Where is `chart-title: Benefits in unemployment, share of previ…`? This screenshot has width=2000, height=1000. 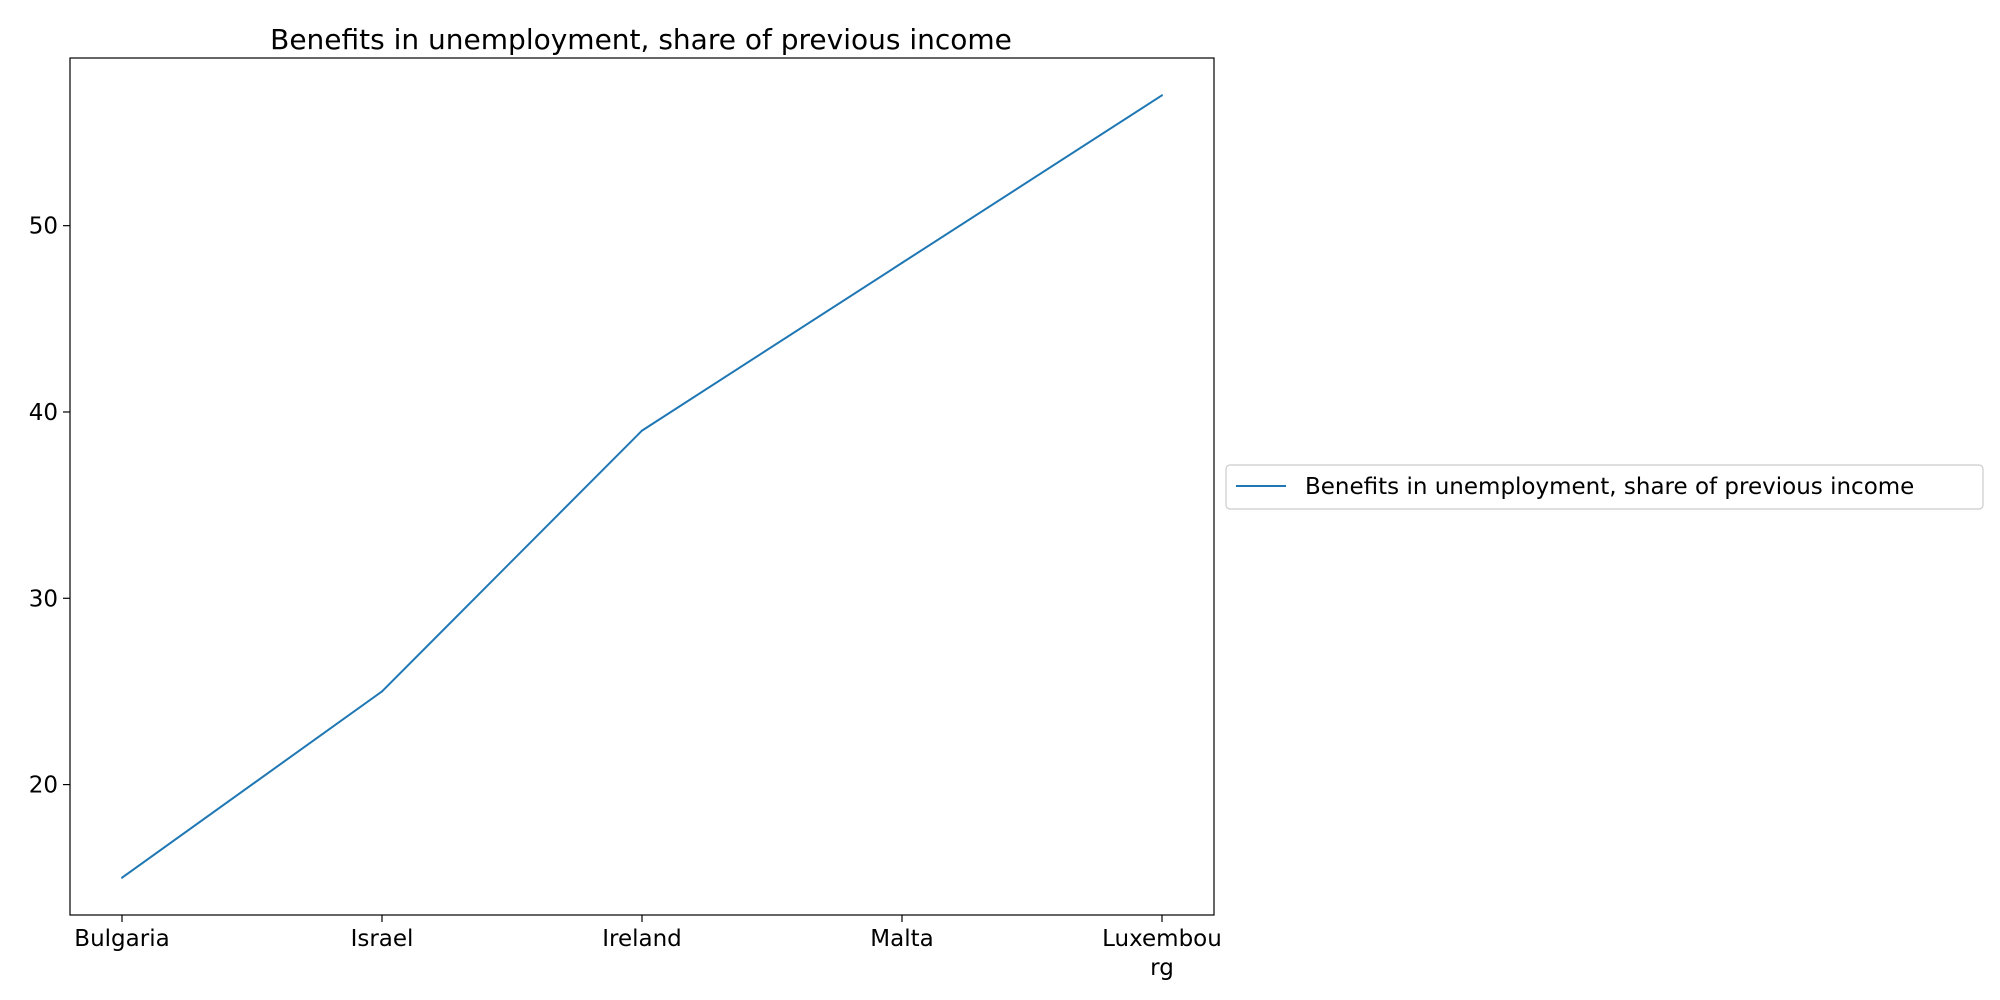 chart-title: Benefits in unemployment, share of previ… is located at coordinates (641, 39).